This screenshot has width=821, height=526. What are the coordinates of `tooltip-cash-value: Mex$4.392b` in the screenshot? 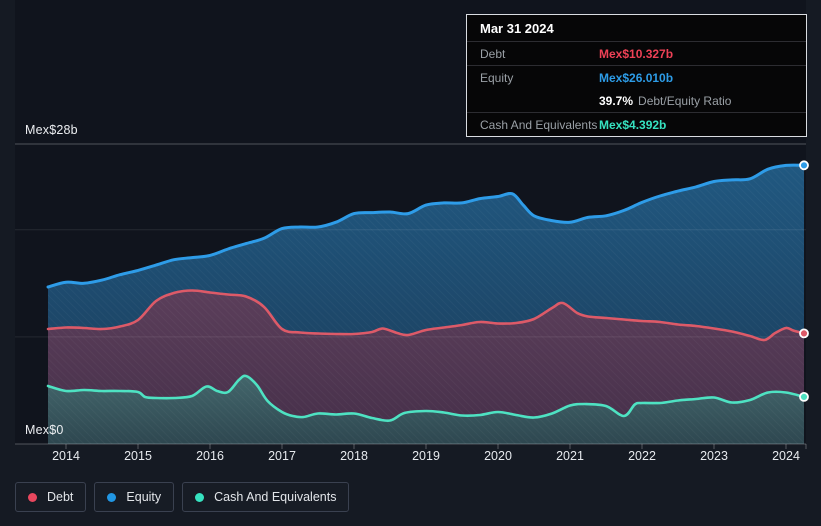 It's located at (633, 124).